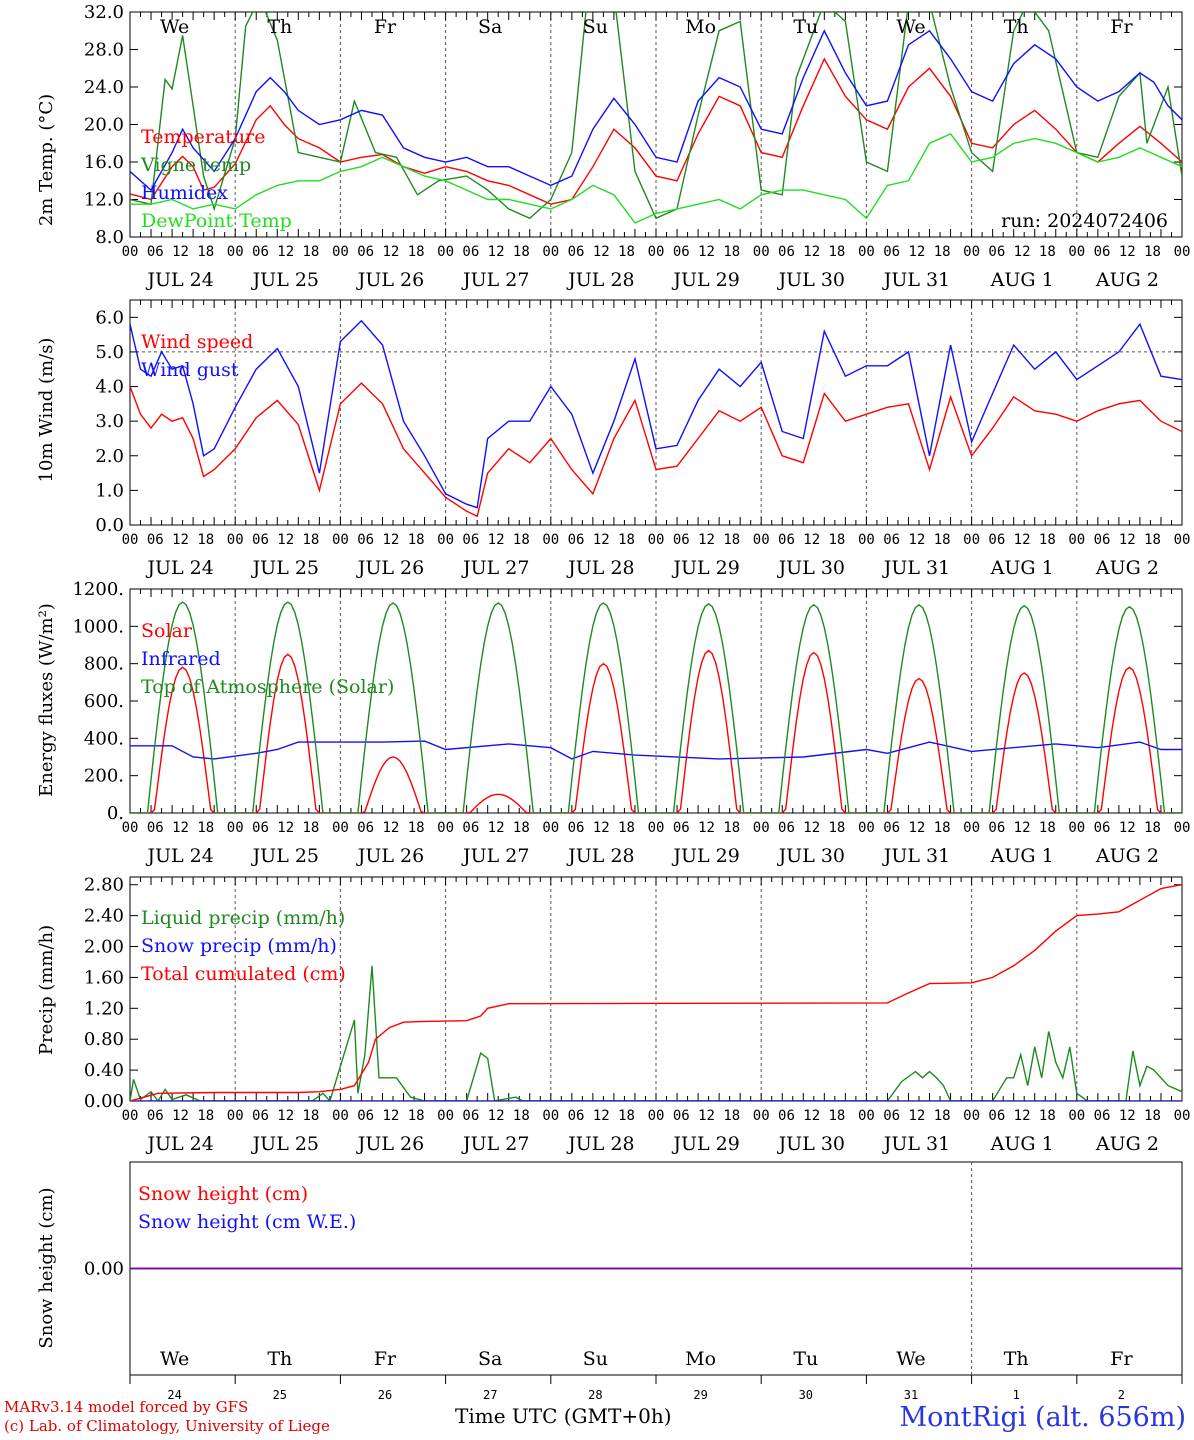 The image size is (1194, 1440). Describe the element at coordinates (595, 1359) in the screenshot. I see `bottom-weekday-label: Su` at that location.